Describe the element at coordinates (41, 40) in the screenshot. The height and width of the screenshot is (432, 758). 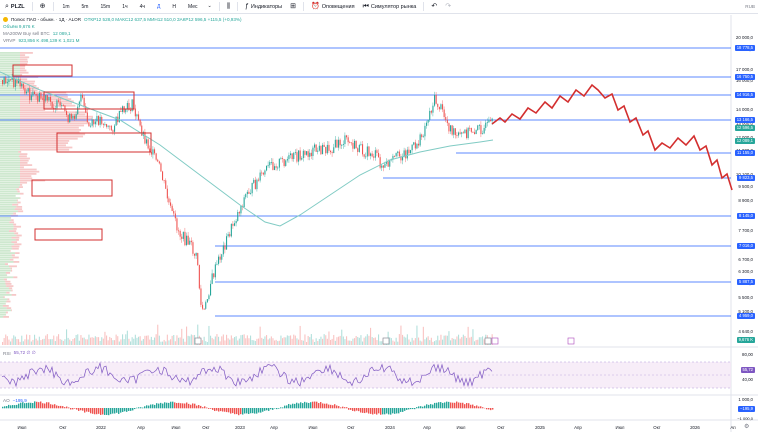
I see `vrvp-legend: VRVP 923,856 K 498,139 K 1,021 M` at that location.